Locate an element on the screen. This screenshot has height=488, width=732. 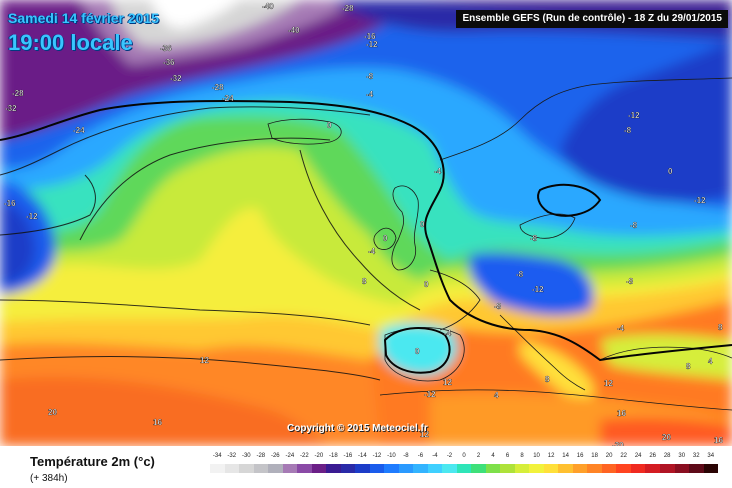
legend-tick-label: 0 is located at coordinates (464, 456).